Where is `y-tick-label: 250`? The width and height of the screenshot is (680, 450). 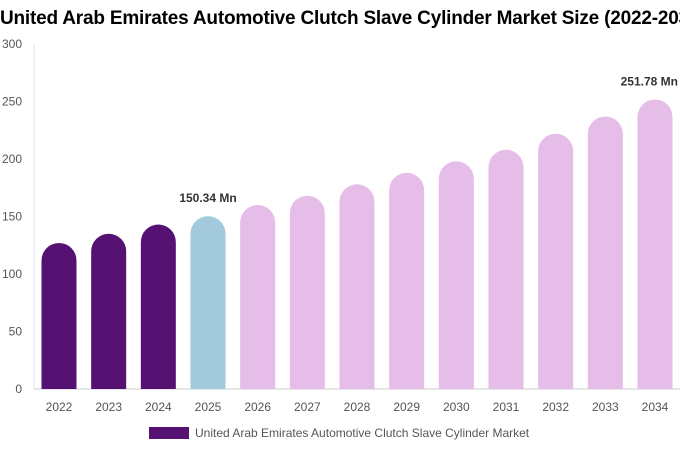 y-tick-label: 250 is located at coordinates (12, 102).